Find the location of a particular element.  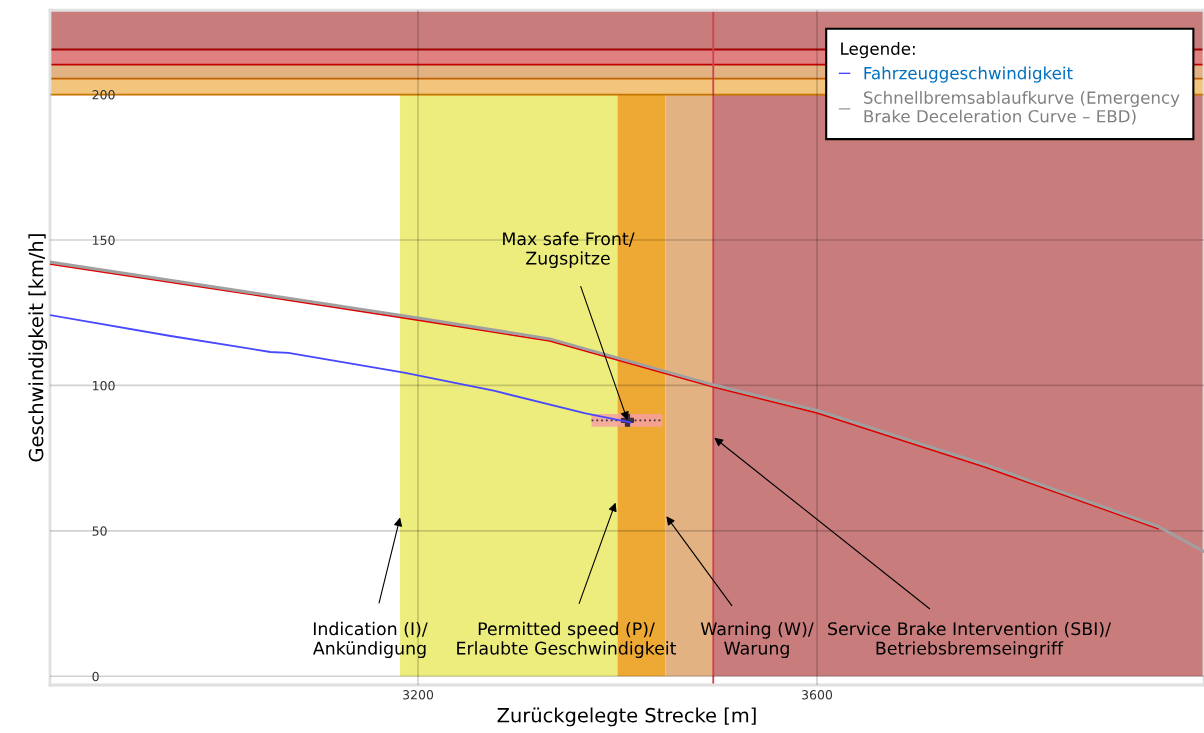

annotation: Service Brake Intervention (SBI)/ Betriebsbremseingriff is located at coordinates (969, 640).